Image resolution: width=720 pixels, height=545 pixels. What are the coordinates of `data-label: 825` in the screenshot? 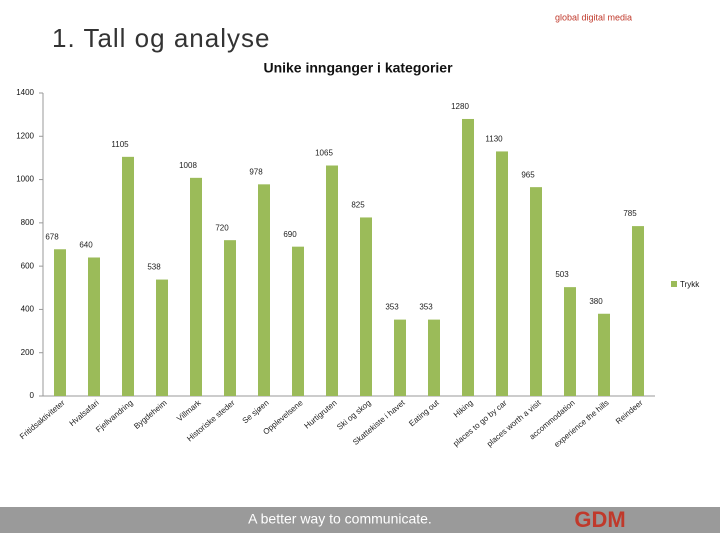 It's located at (358, 205).